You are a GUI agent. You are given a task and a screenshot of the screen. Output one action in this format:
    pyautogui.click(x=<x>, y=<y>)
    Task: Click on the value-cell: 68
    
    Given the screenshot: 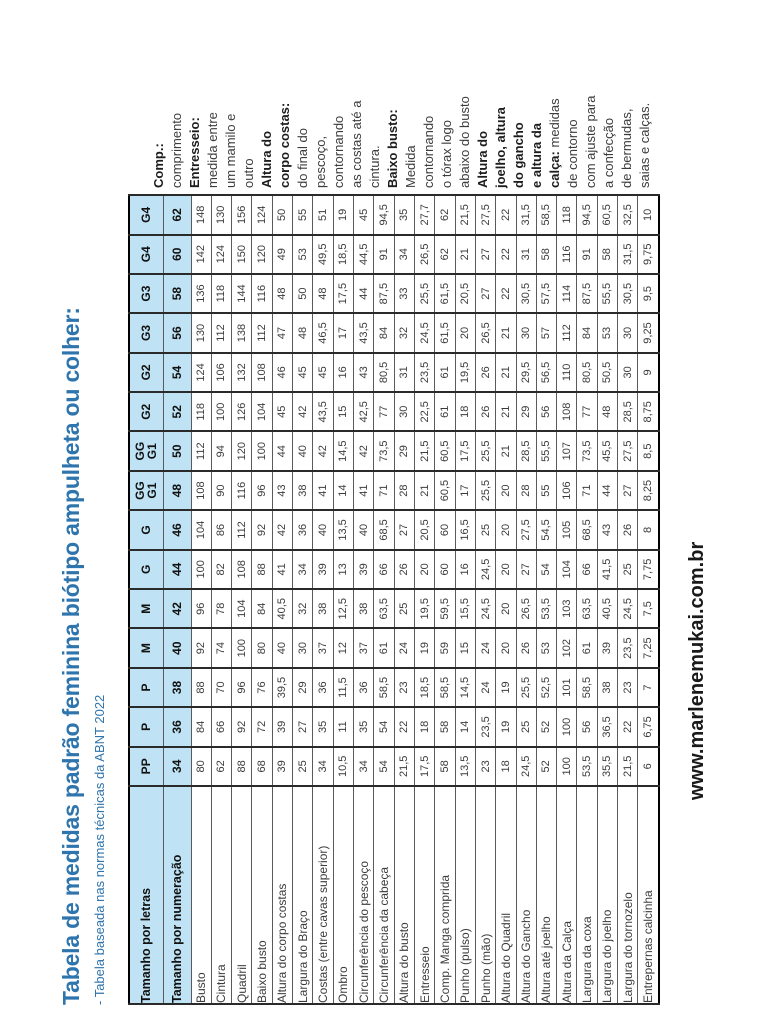 What is the action you would take?
    pyautogui.click(x=262, y=766)
    